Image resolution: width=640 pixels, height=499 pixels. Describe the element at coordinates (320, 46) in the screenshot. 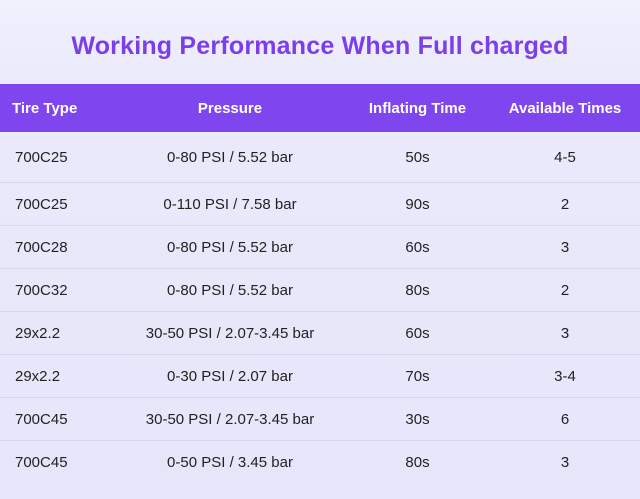

I see `page-title: Working Performance When Full charged` at that location.